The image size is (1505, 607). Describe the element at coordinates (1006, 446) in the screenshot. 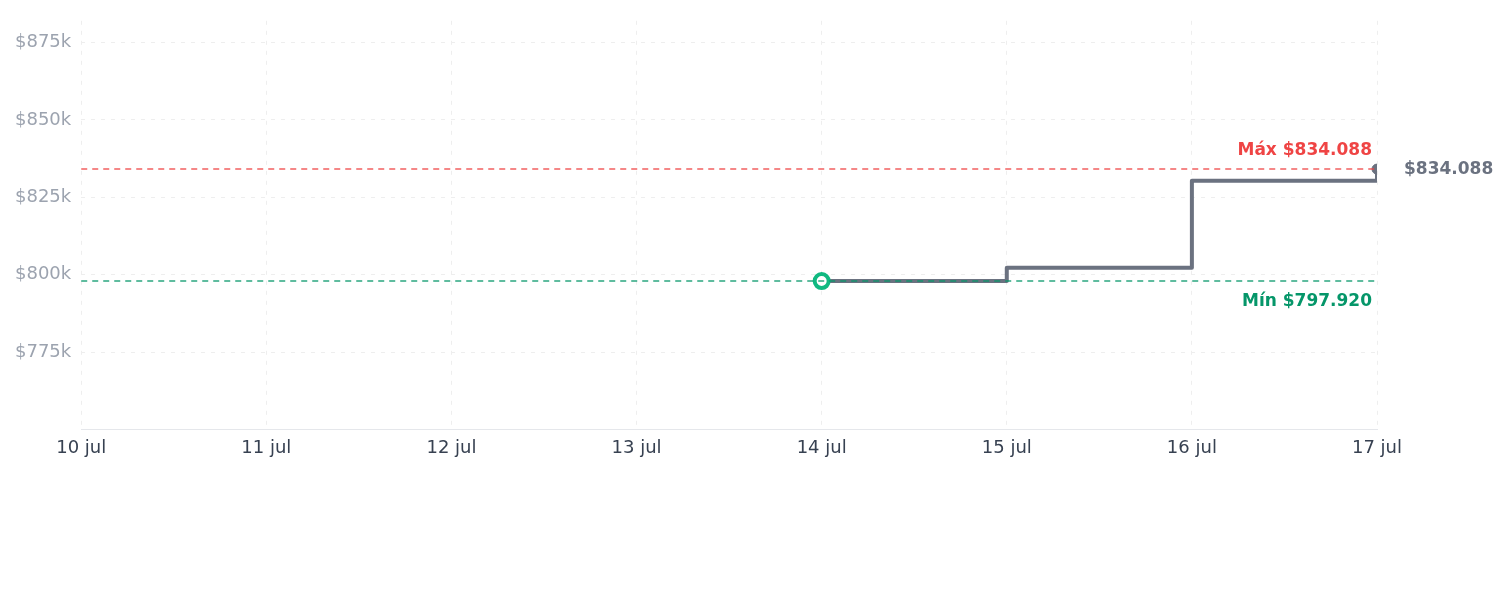

I see `x-tick-label: 15 jul` at that location.